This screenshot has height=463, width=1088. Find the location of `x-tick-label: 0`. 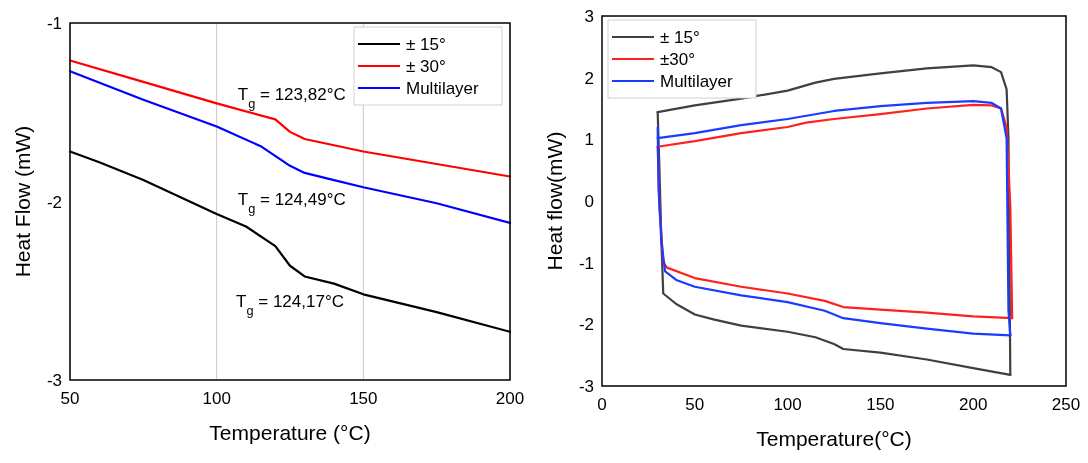

x-tick-label: 0 is located at coordinates (602, 404).